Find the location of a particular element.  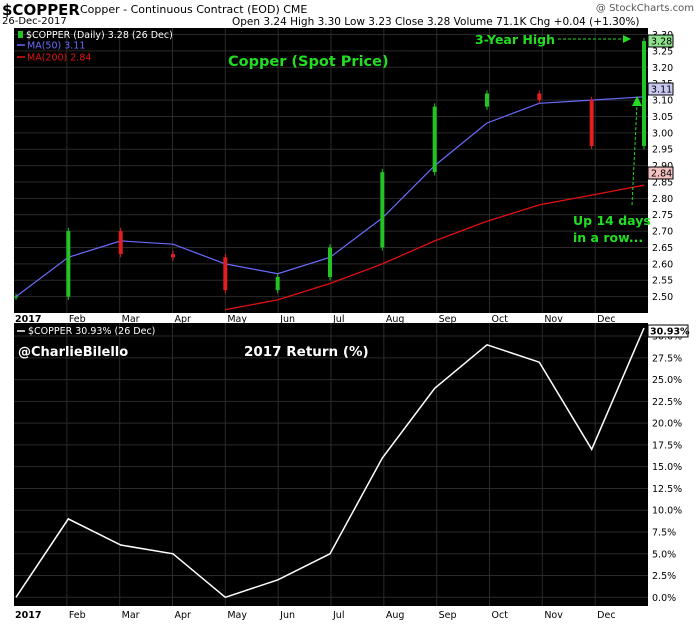

return-tick-label: 20.0% is located at coordinates (667, 424).